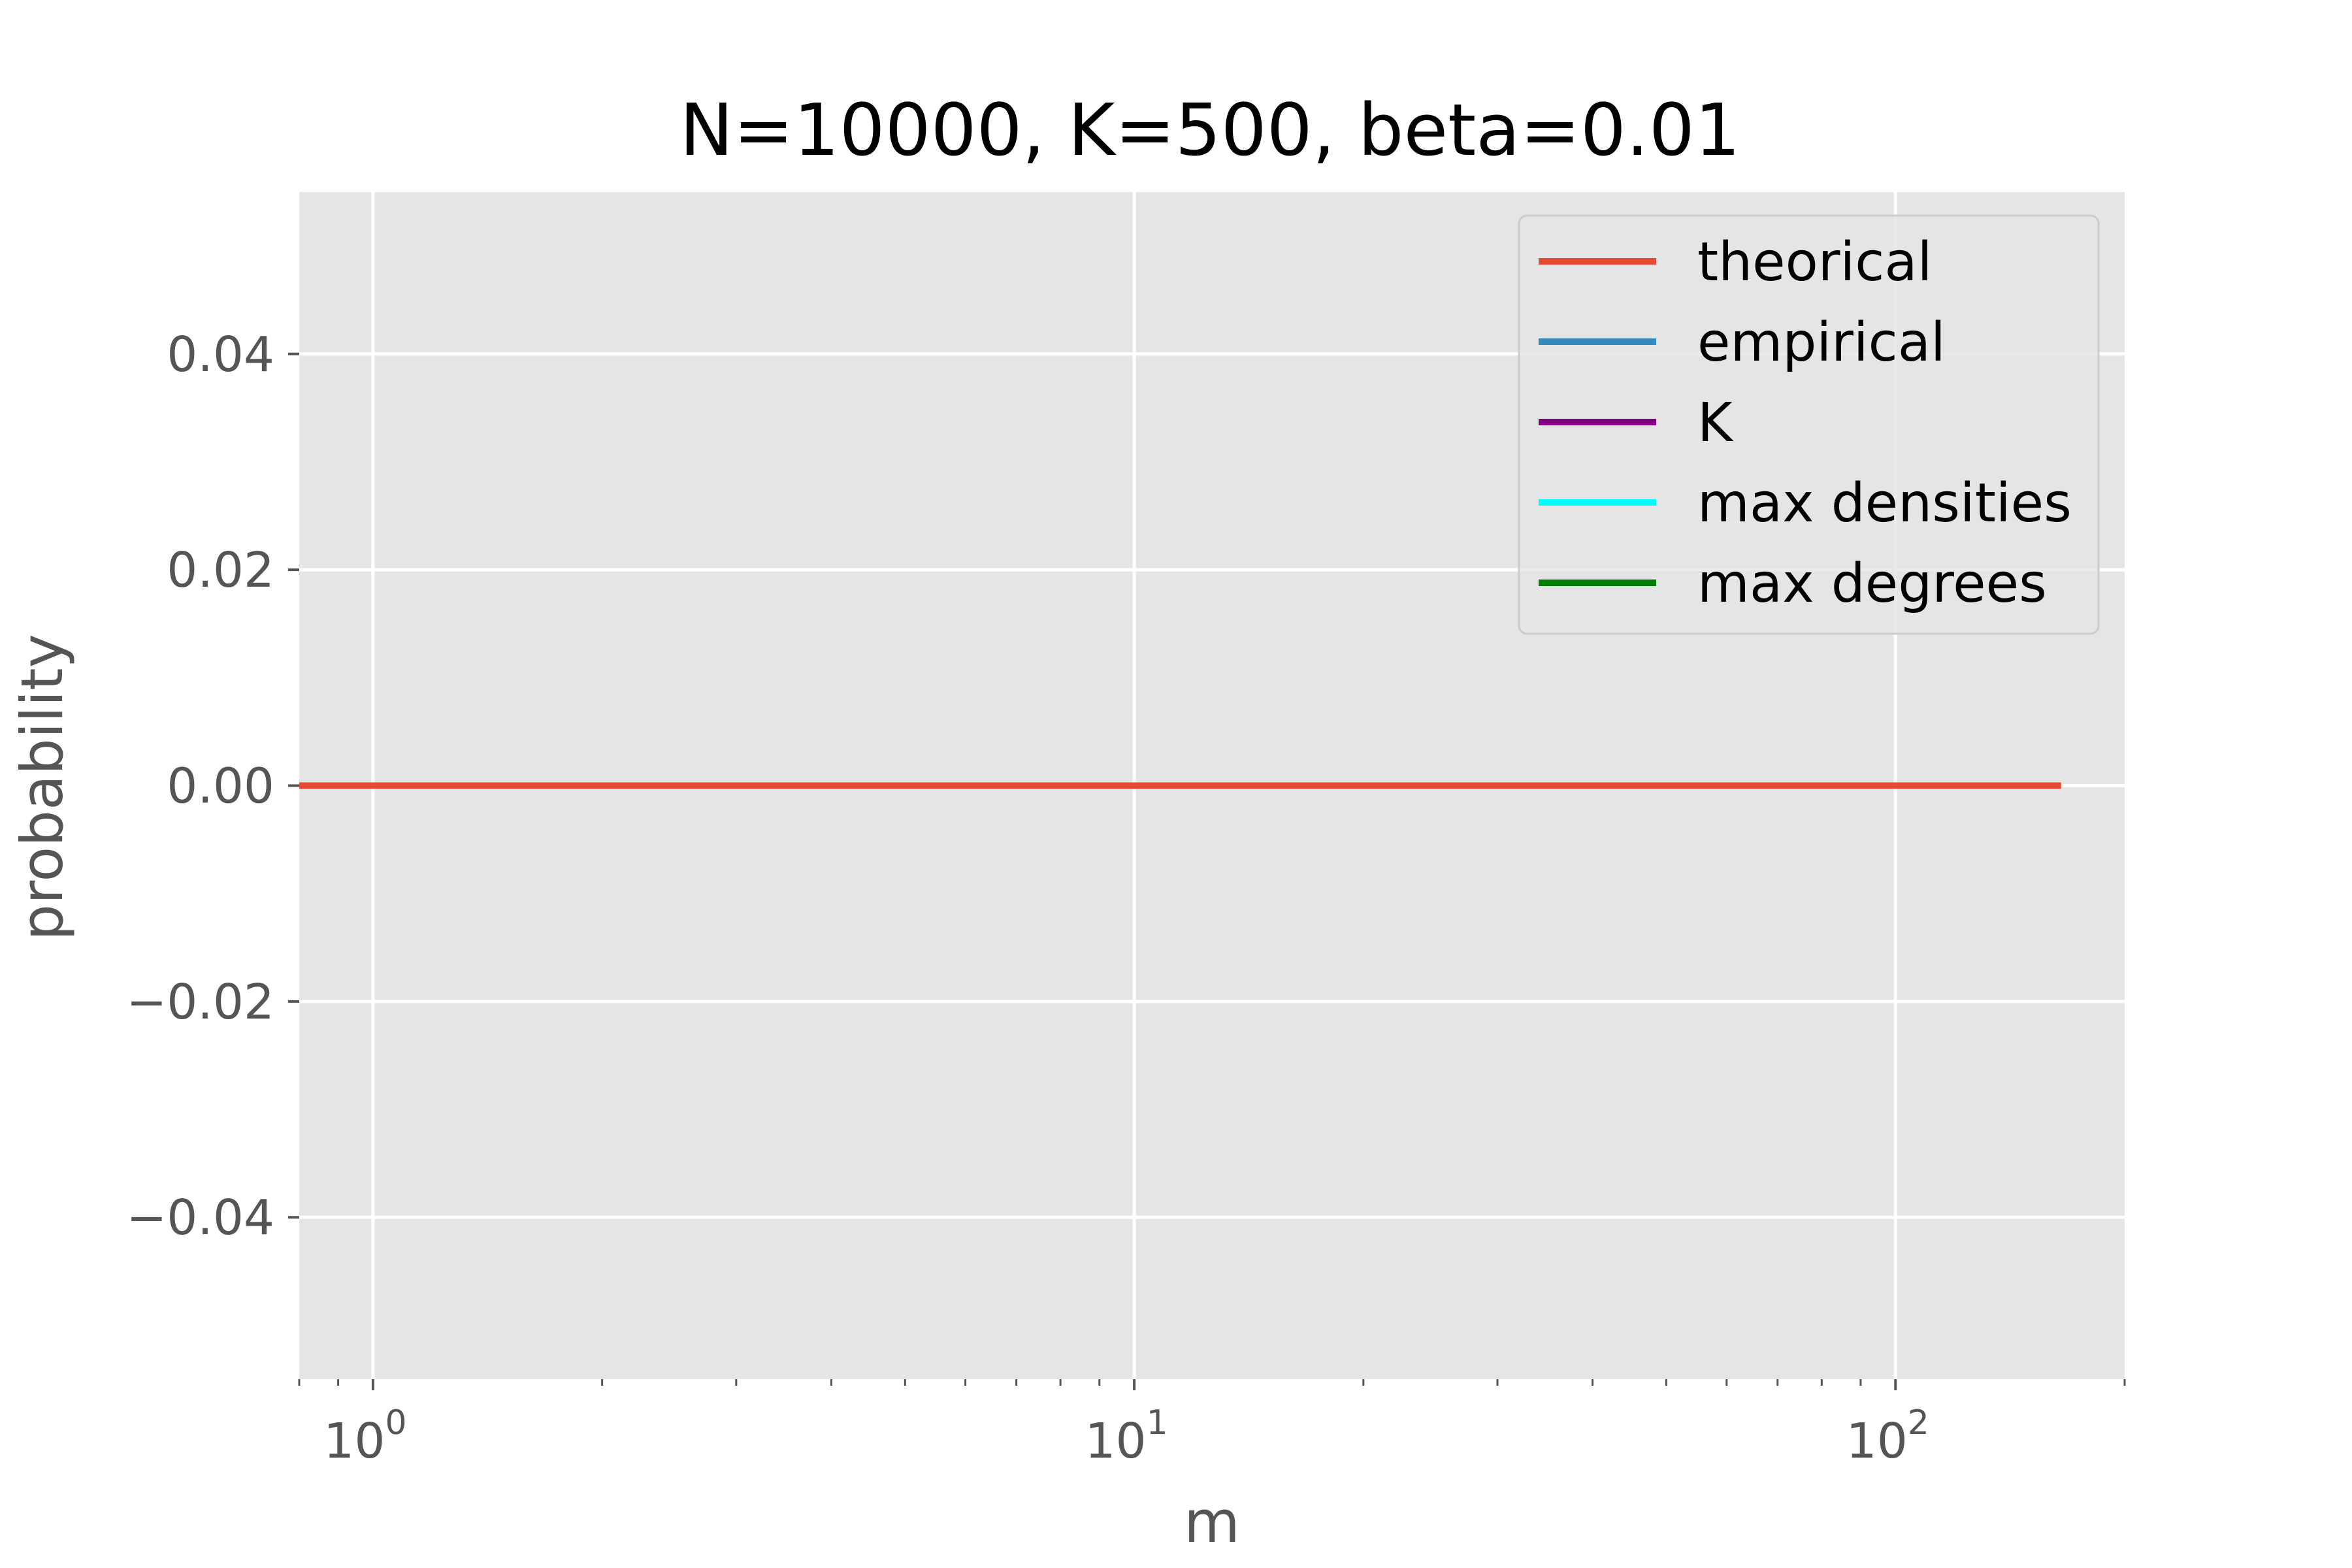 The width and height of the screenshot is (2352, 1568). I want to click on chart-title: N=10000, K=500, beta=0.01, so click(1209, 130).